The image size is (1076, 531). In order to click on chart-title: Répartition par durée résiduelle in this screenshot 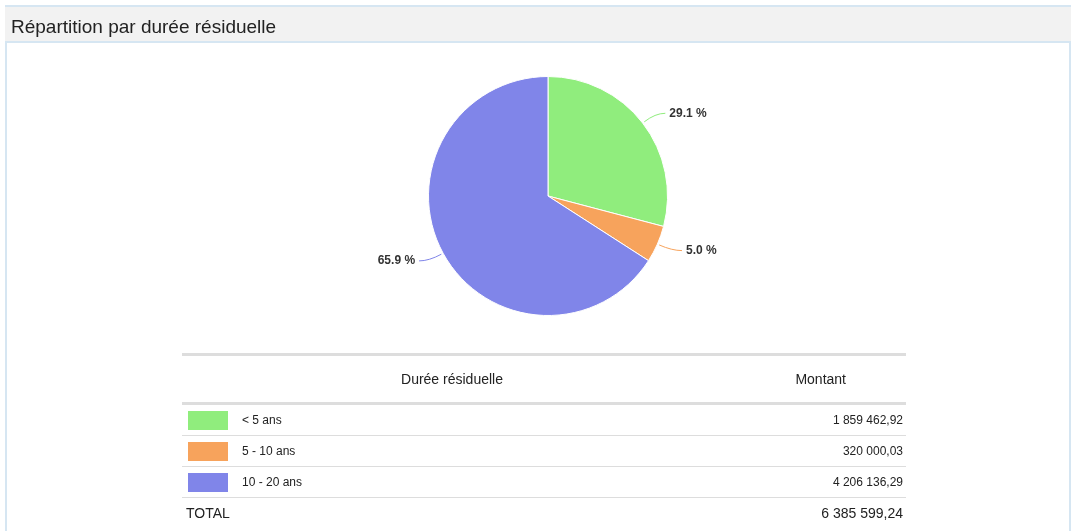, I will do `click(144, 27)`.